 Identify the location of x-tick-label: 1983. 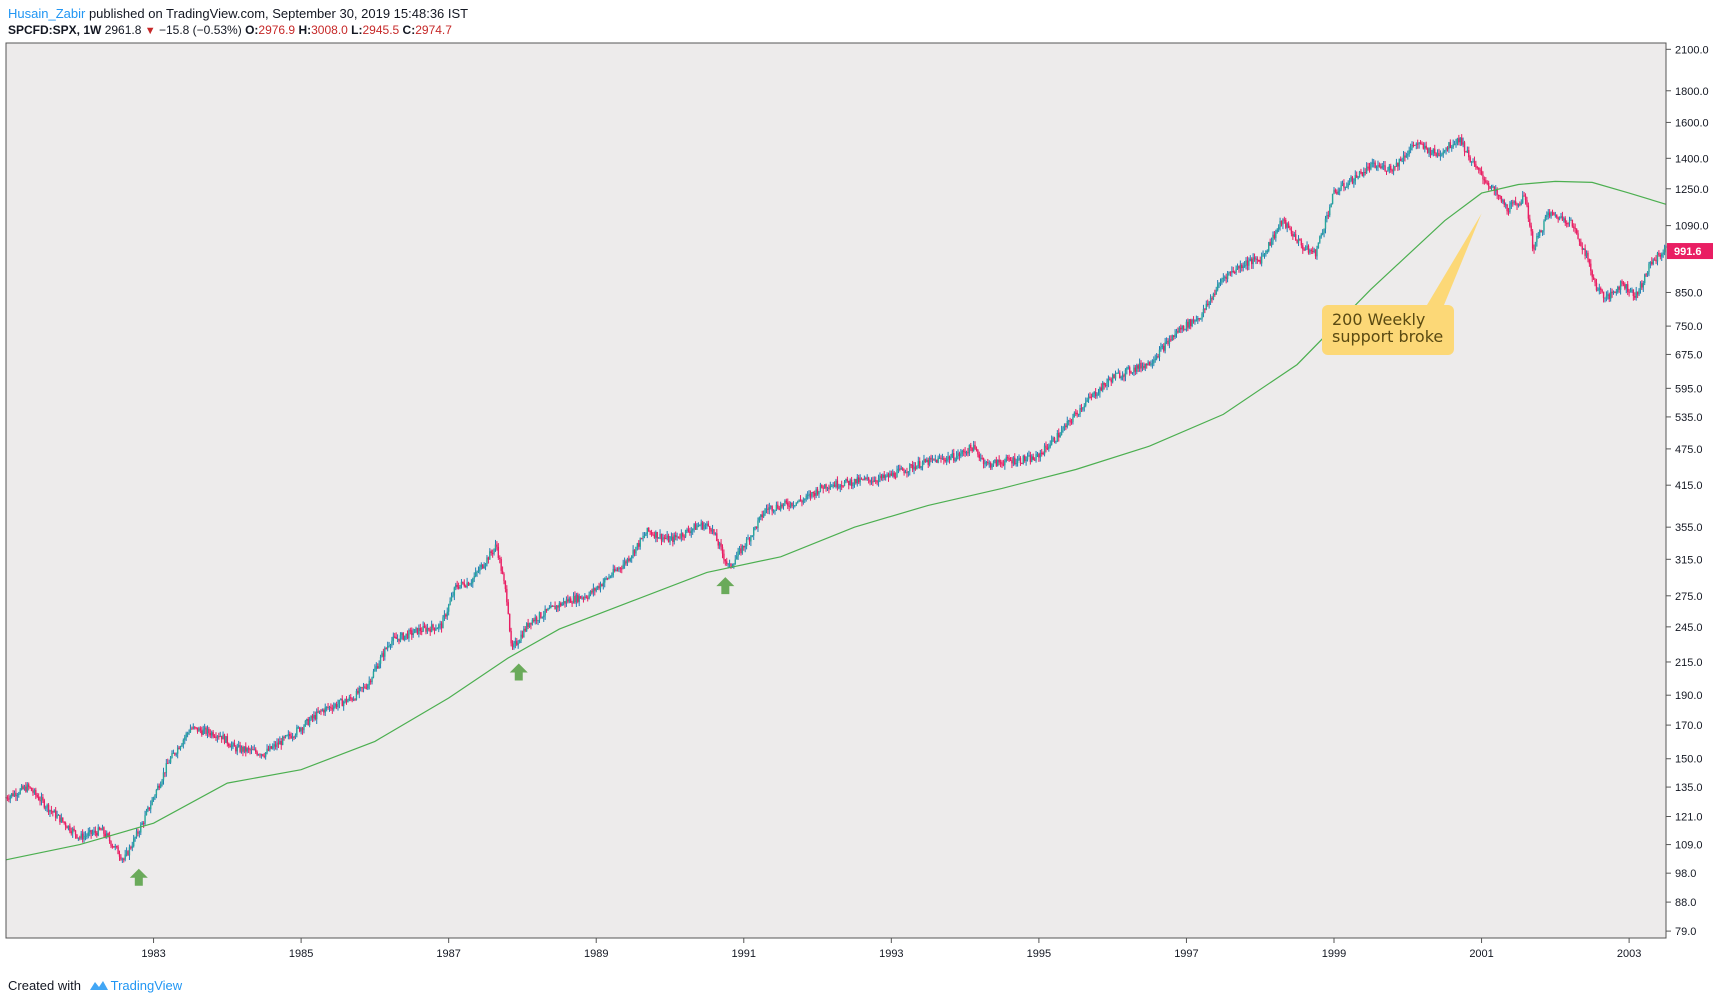
(153, 954).